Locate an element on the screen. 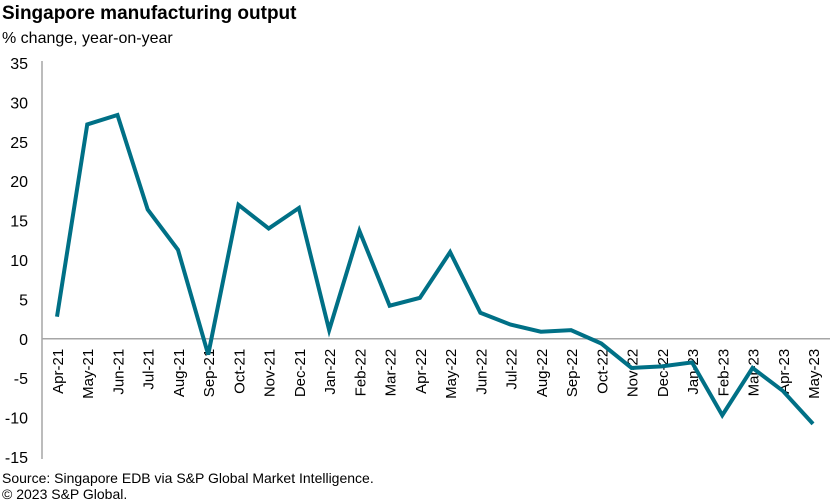 The image size is (830, 504). x-tick-label: Feb-22 is located at coordinates (360, 373).